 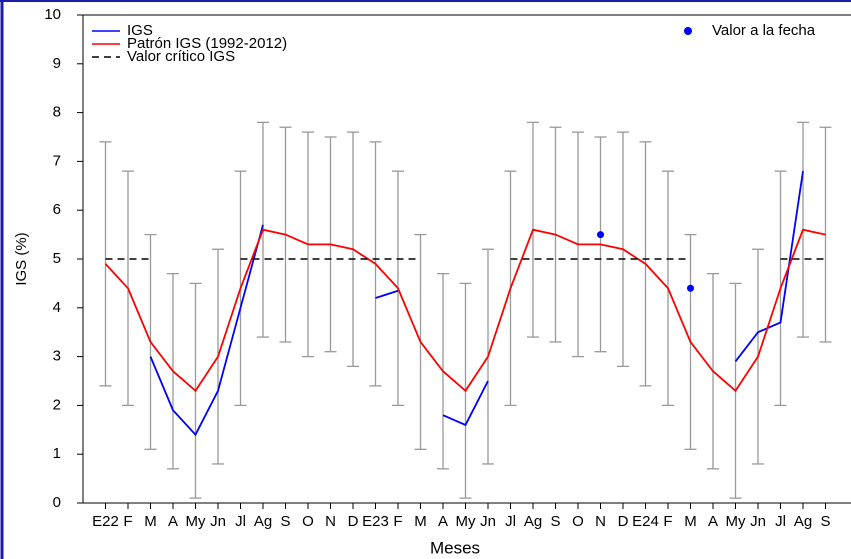 I want to click on y-tick-label: 3, so click(x=57, y=356).